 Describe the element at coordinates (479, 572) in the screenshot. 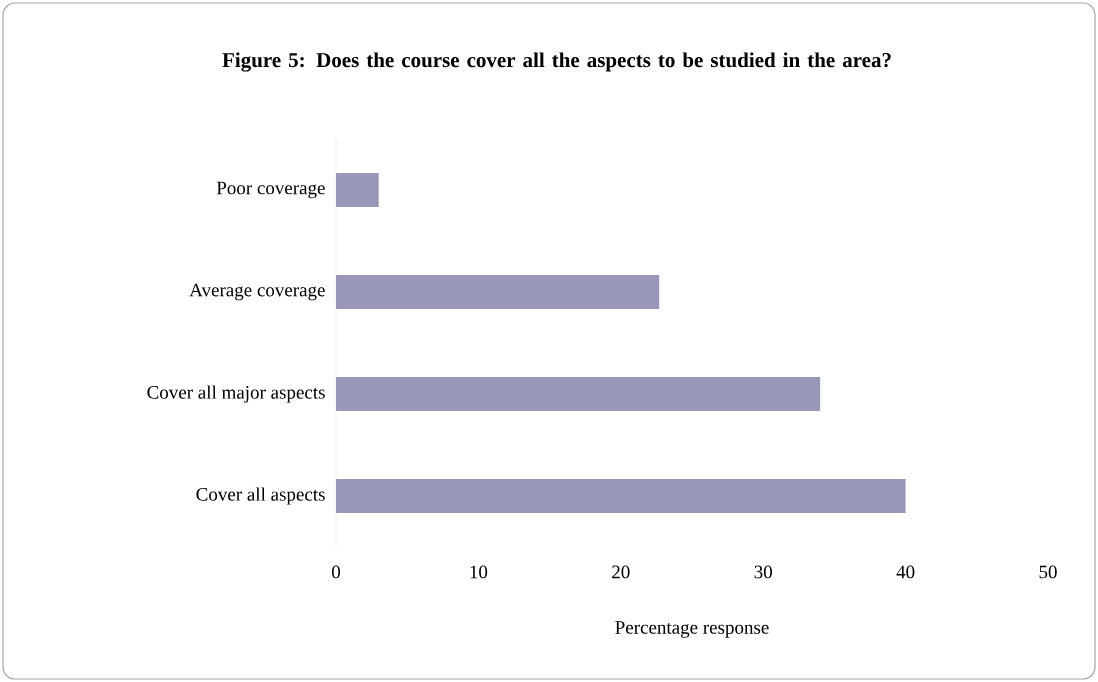

I see `x-tick-label: 10` at that location.